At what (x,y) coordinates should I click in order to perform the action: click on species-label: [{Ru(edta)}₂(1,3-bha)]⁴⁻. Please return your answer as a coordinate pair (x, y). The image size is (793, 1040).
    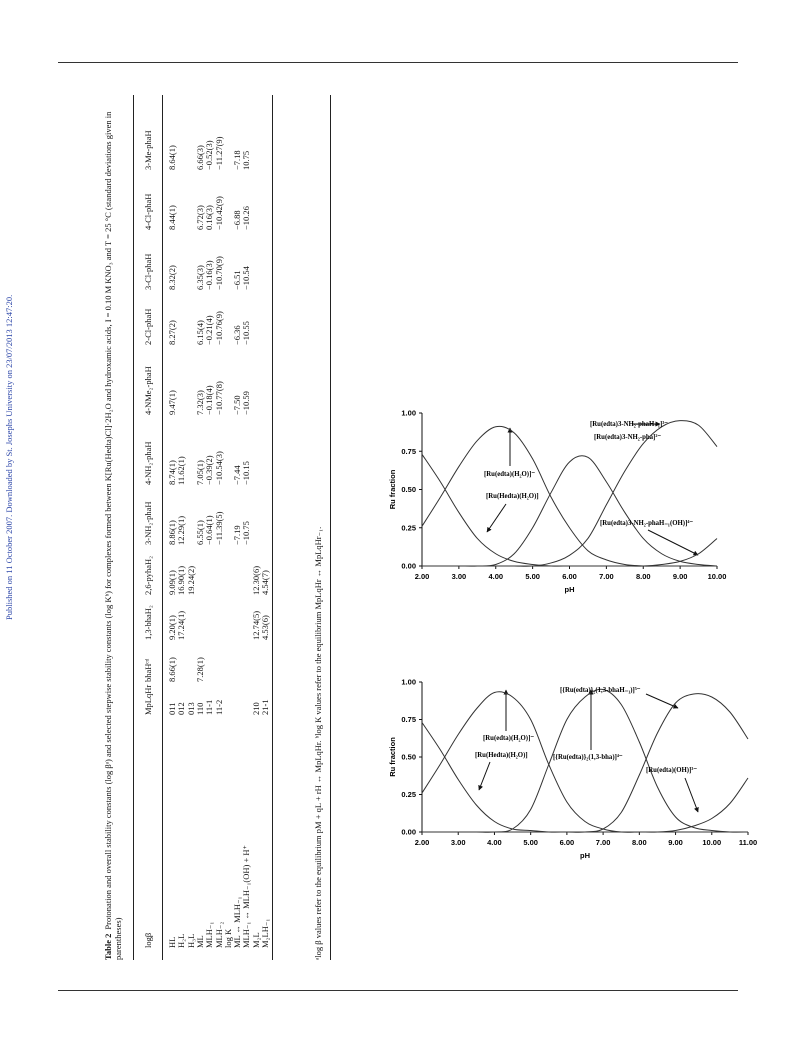
    Looking at the image, I should click on (588, 757).